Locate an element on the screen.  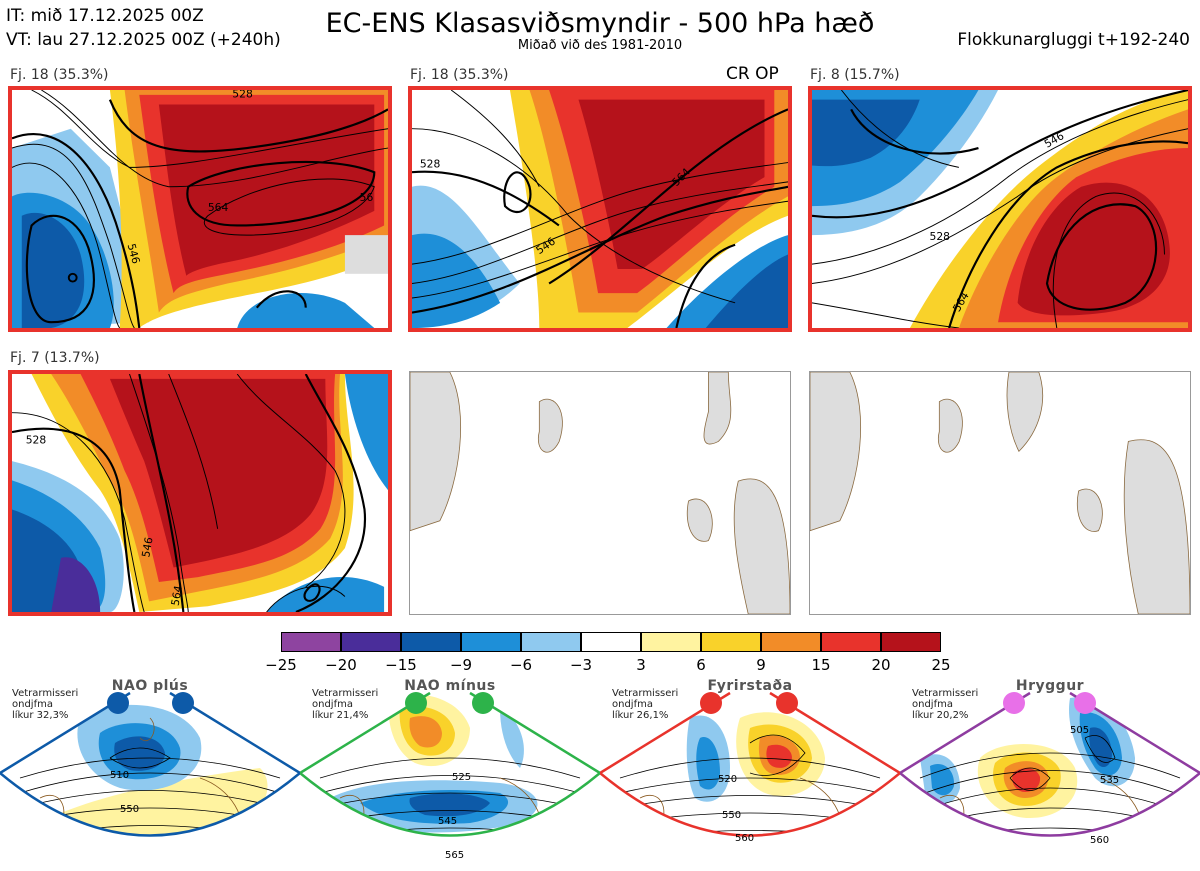
contour-label-56-1: 56 is located at coordinates (367, 197).